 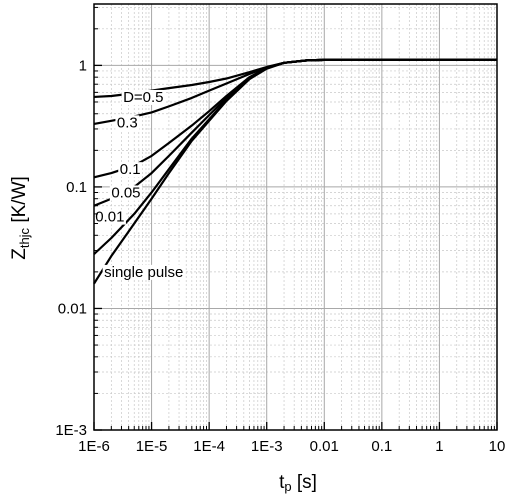 I want to click on x-tick-label: 0.1, so click(x=381, y=446).